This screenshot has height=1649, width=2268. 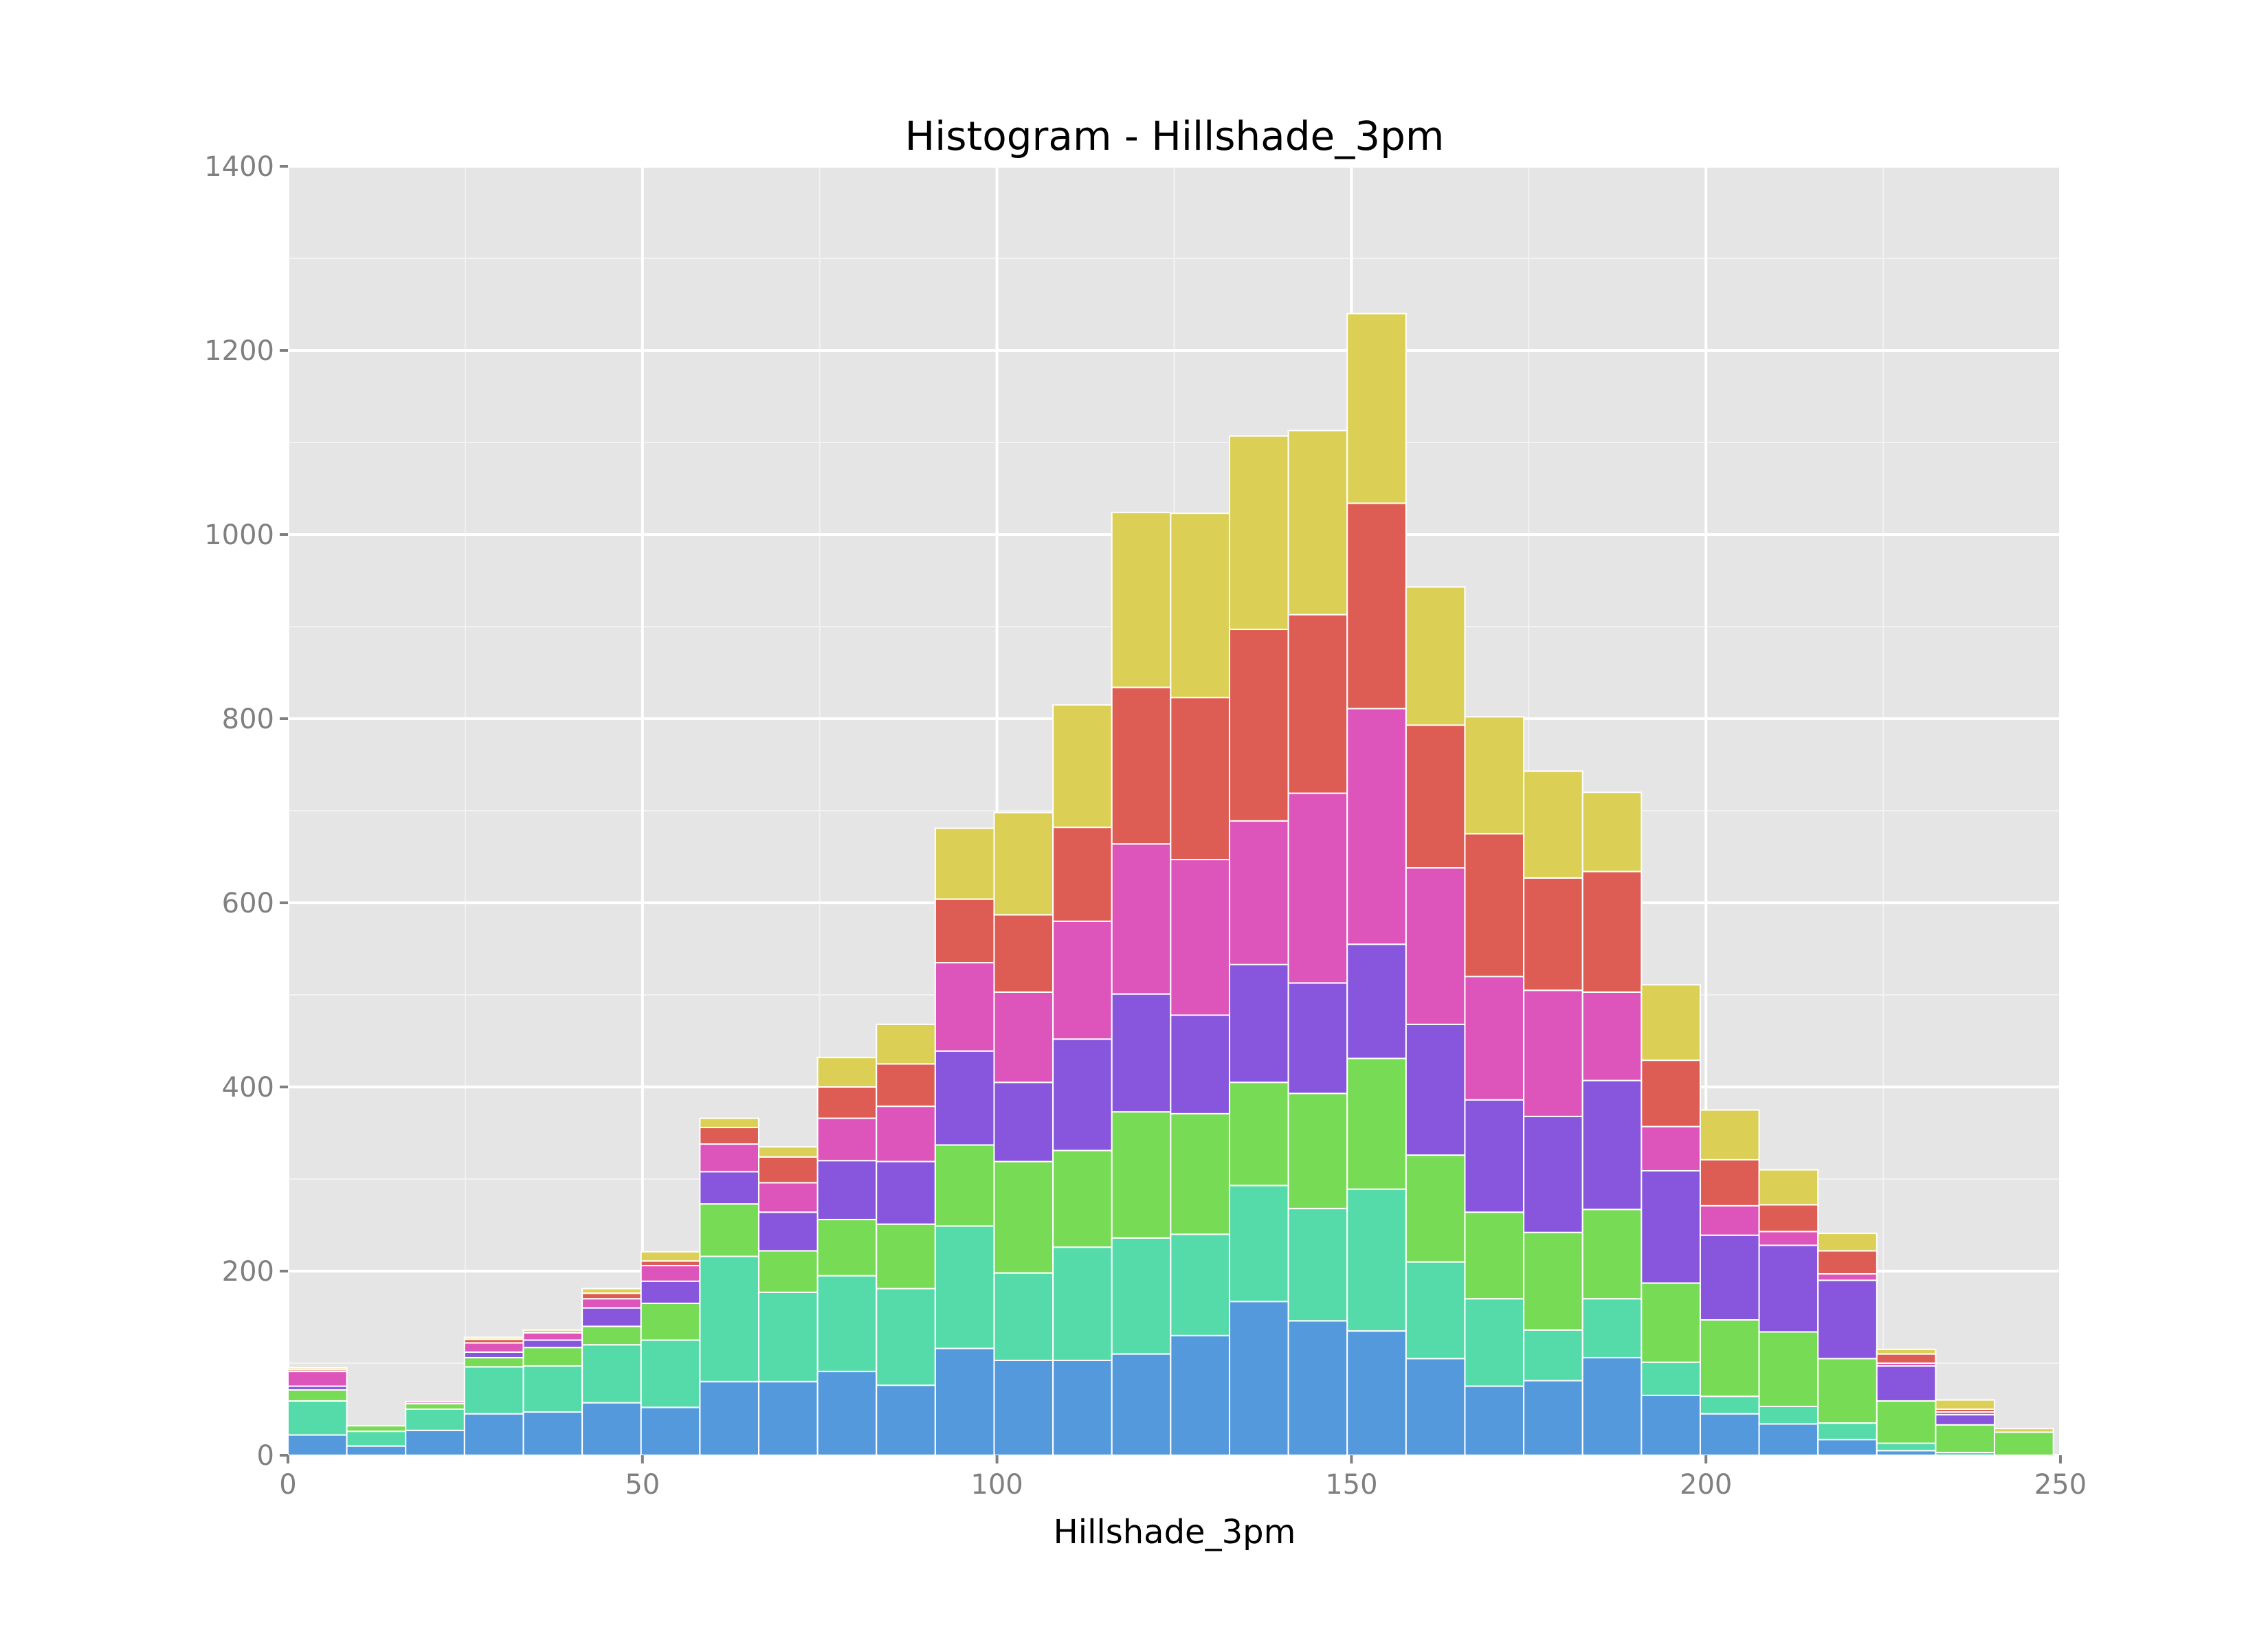 What do you see at coordinates (248, 719) in the screenshot?
I see `y-tick-label: 800` at bounding box center [248, 719].